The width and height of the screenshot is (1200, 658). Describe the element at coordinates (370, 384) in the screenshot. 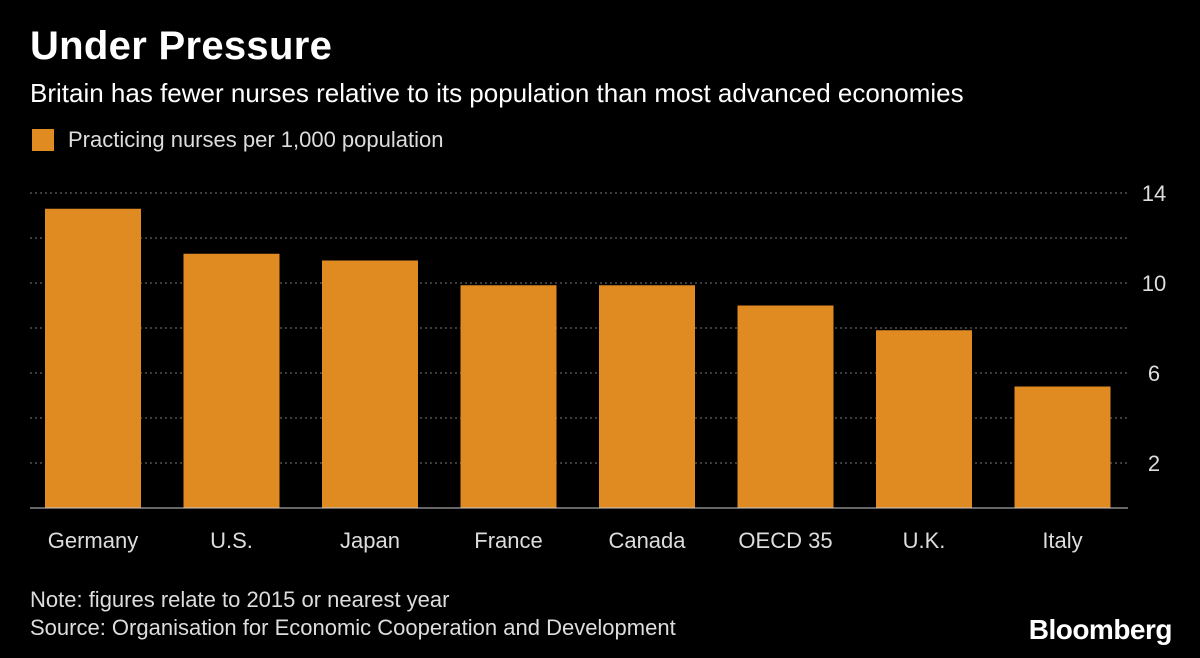

I see `bar-japan` at that location.